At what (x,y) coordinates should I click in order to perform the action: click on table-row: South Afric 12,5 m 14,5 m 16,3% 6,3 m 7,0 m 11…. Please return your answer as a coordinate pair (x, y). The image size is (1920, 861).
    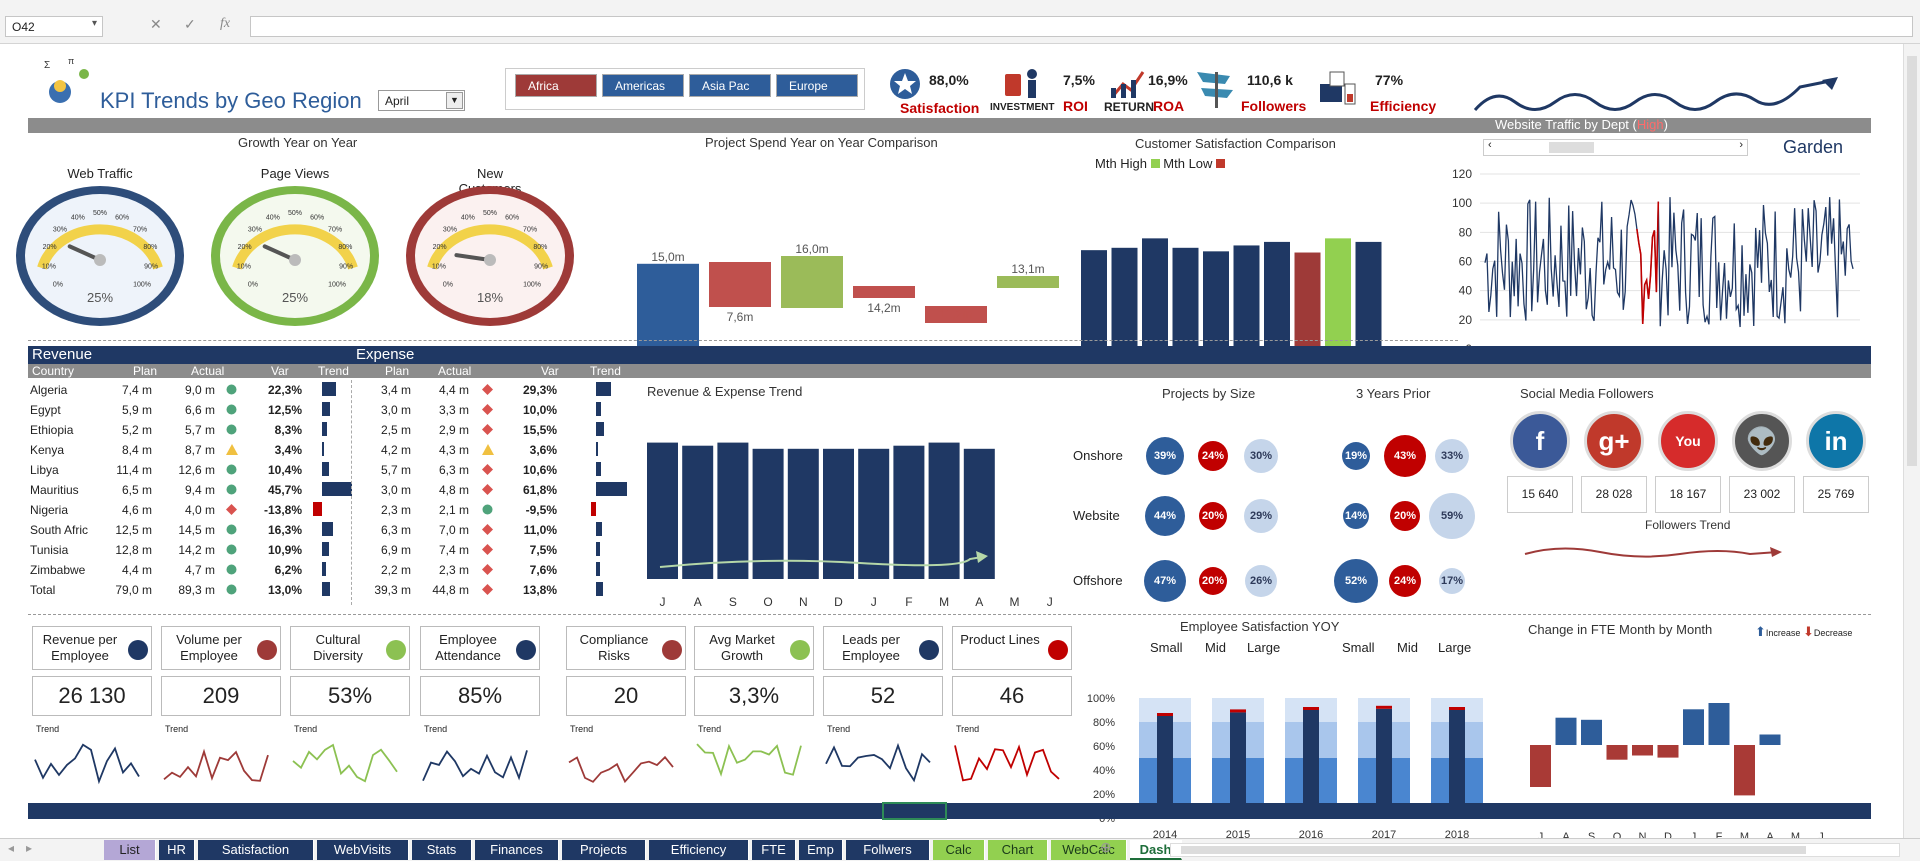
    Looking at the image, I should click on (330, 530).